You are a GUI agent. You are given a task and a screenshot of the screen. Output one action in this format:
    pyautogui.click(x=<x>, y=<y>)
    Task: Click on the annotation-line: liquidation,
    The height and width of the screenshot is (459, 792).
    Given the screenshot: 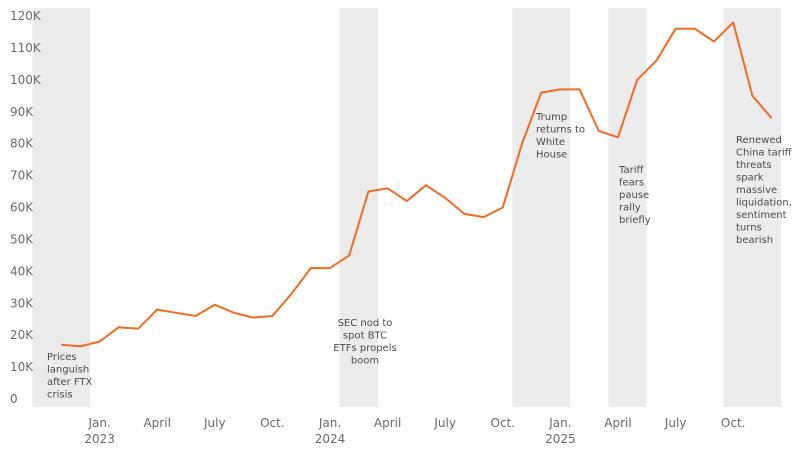 What is the action you would take?
    pyautogui.click(x=764, y=203)
    